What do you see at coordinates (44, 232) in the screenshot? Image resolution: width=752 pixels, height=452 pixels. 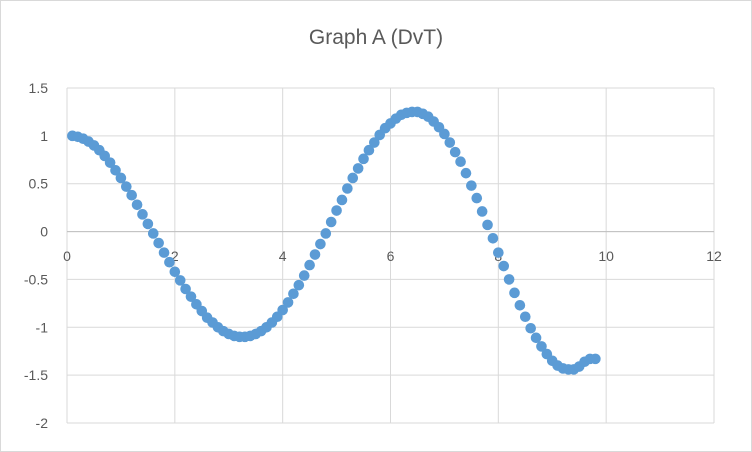 I see `y-tick-label: 0` at bounding box center [44, 232].